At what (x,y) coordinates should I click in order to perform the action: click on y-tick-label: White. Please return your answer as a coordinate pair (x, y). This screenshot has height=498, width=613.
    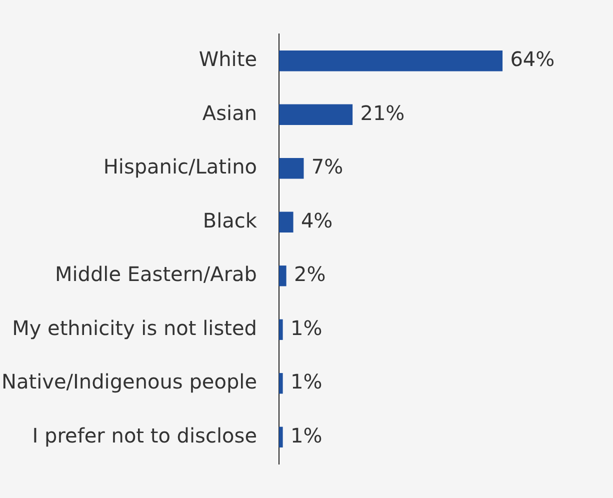
    Looking at the image, I should click on (227, 59).